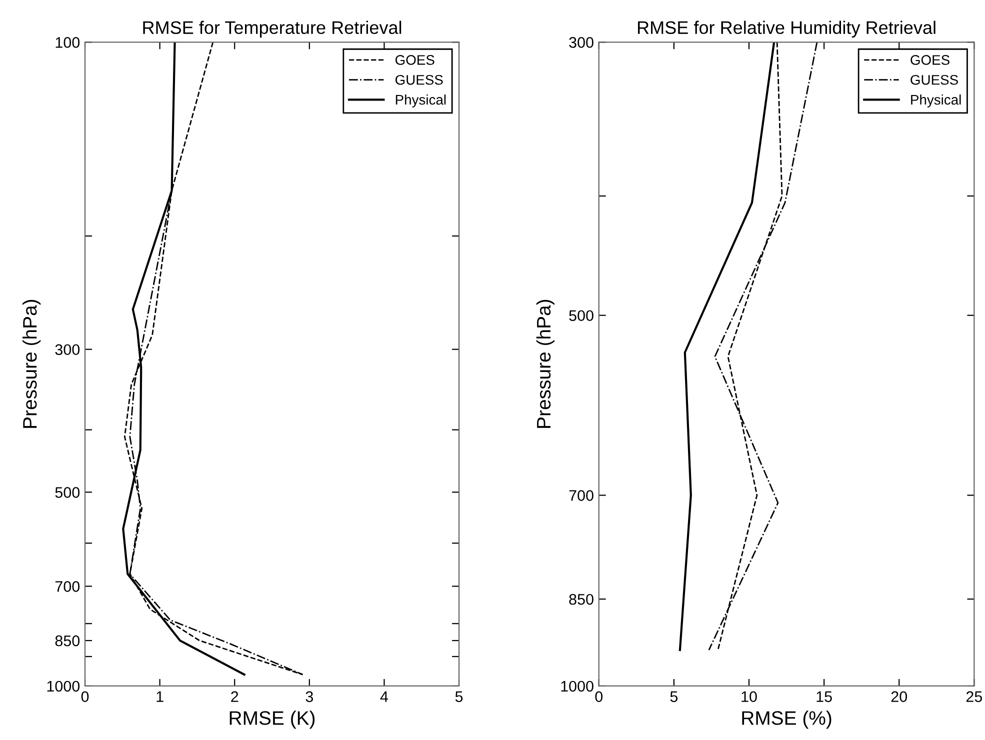  What do you see at coordinates (272, 719) in the screenshot?
I see `x-axis-title: RMSE (K)` at bounding box center [272, 719].